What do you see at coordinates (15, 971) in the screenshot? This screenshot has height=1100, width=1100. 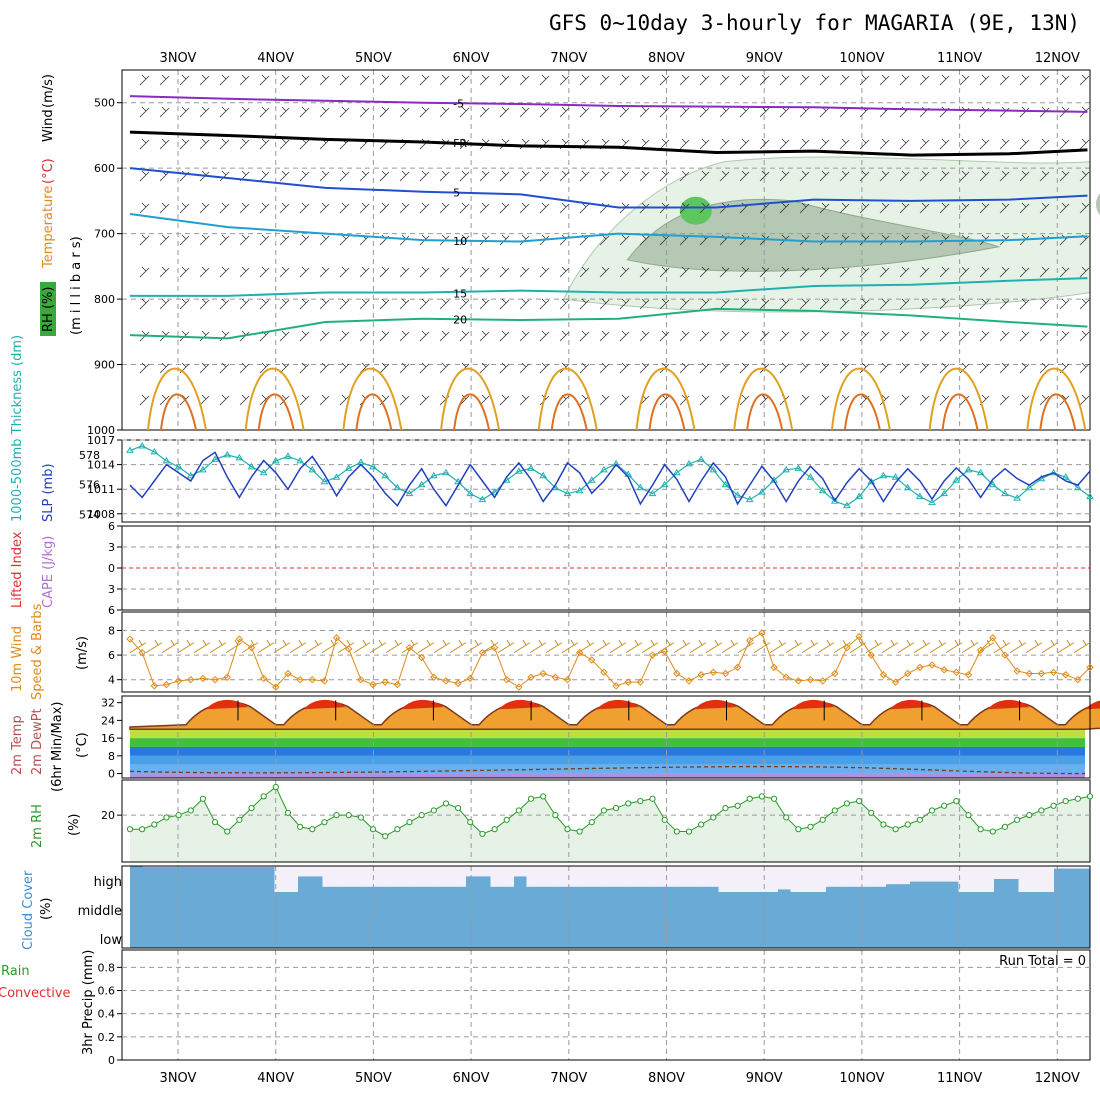 I see `precip-total-label: Total / Rain` at bounding box center [15, 971].